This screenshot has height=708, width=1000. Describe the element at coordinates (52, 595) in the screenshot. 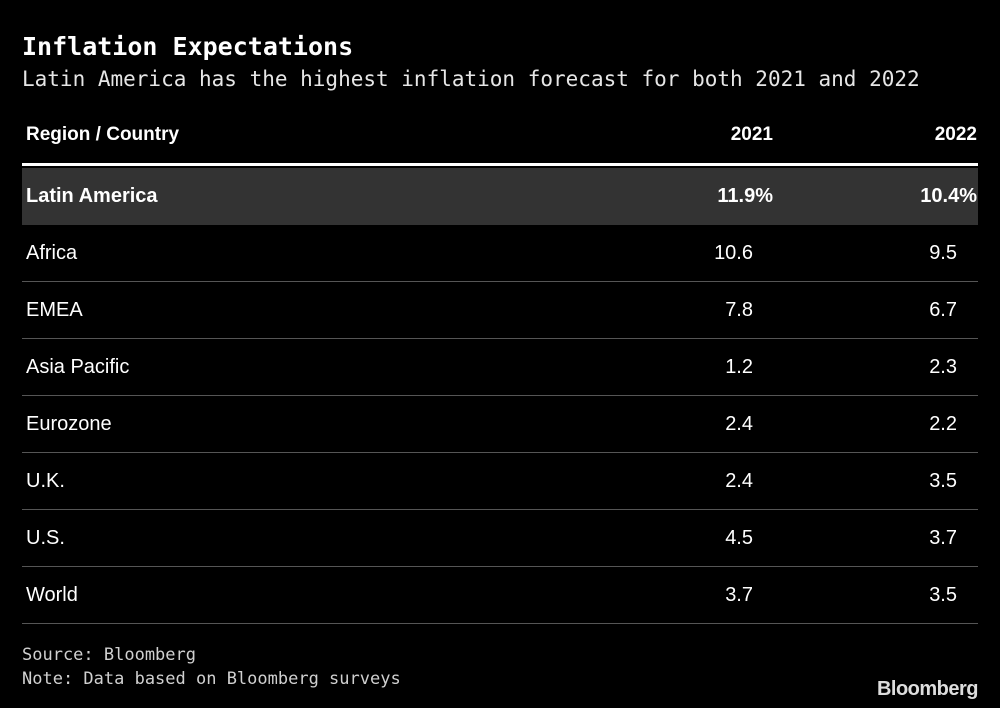

I see `row-label: World` at that location.